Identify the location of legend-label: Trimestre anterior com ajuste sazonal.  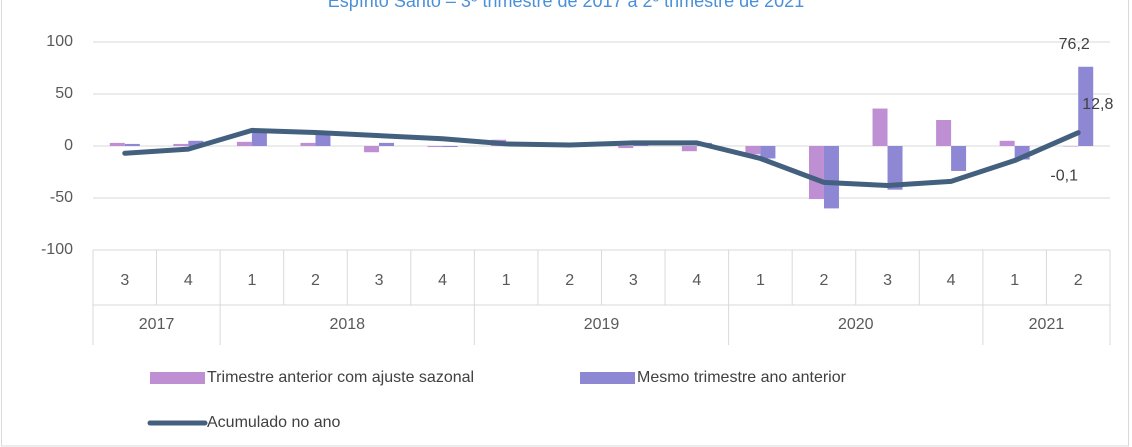
(340, 377).